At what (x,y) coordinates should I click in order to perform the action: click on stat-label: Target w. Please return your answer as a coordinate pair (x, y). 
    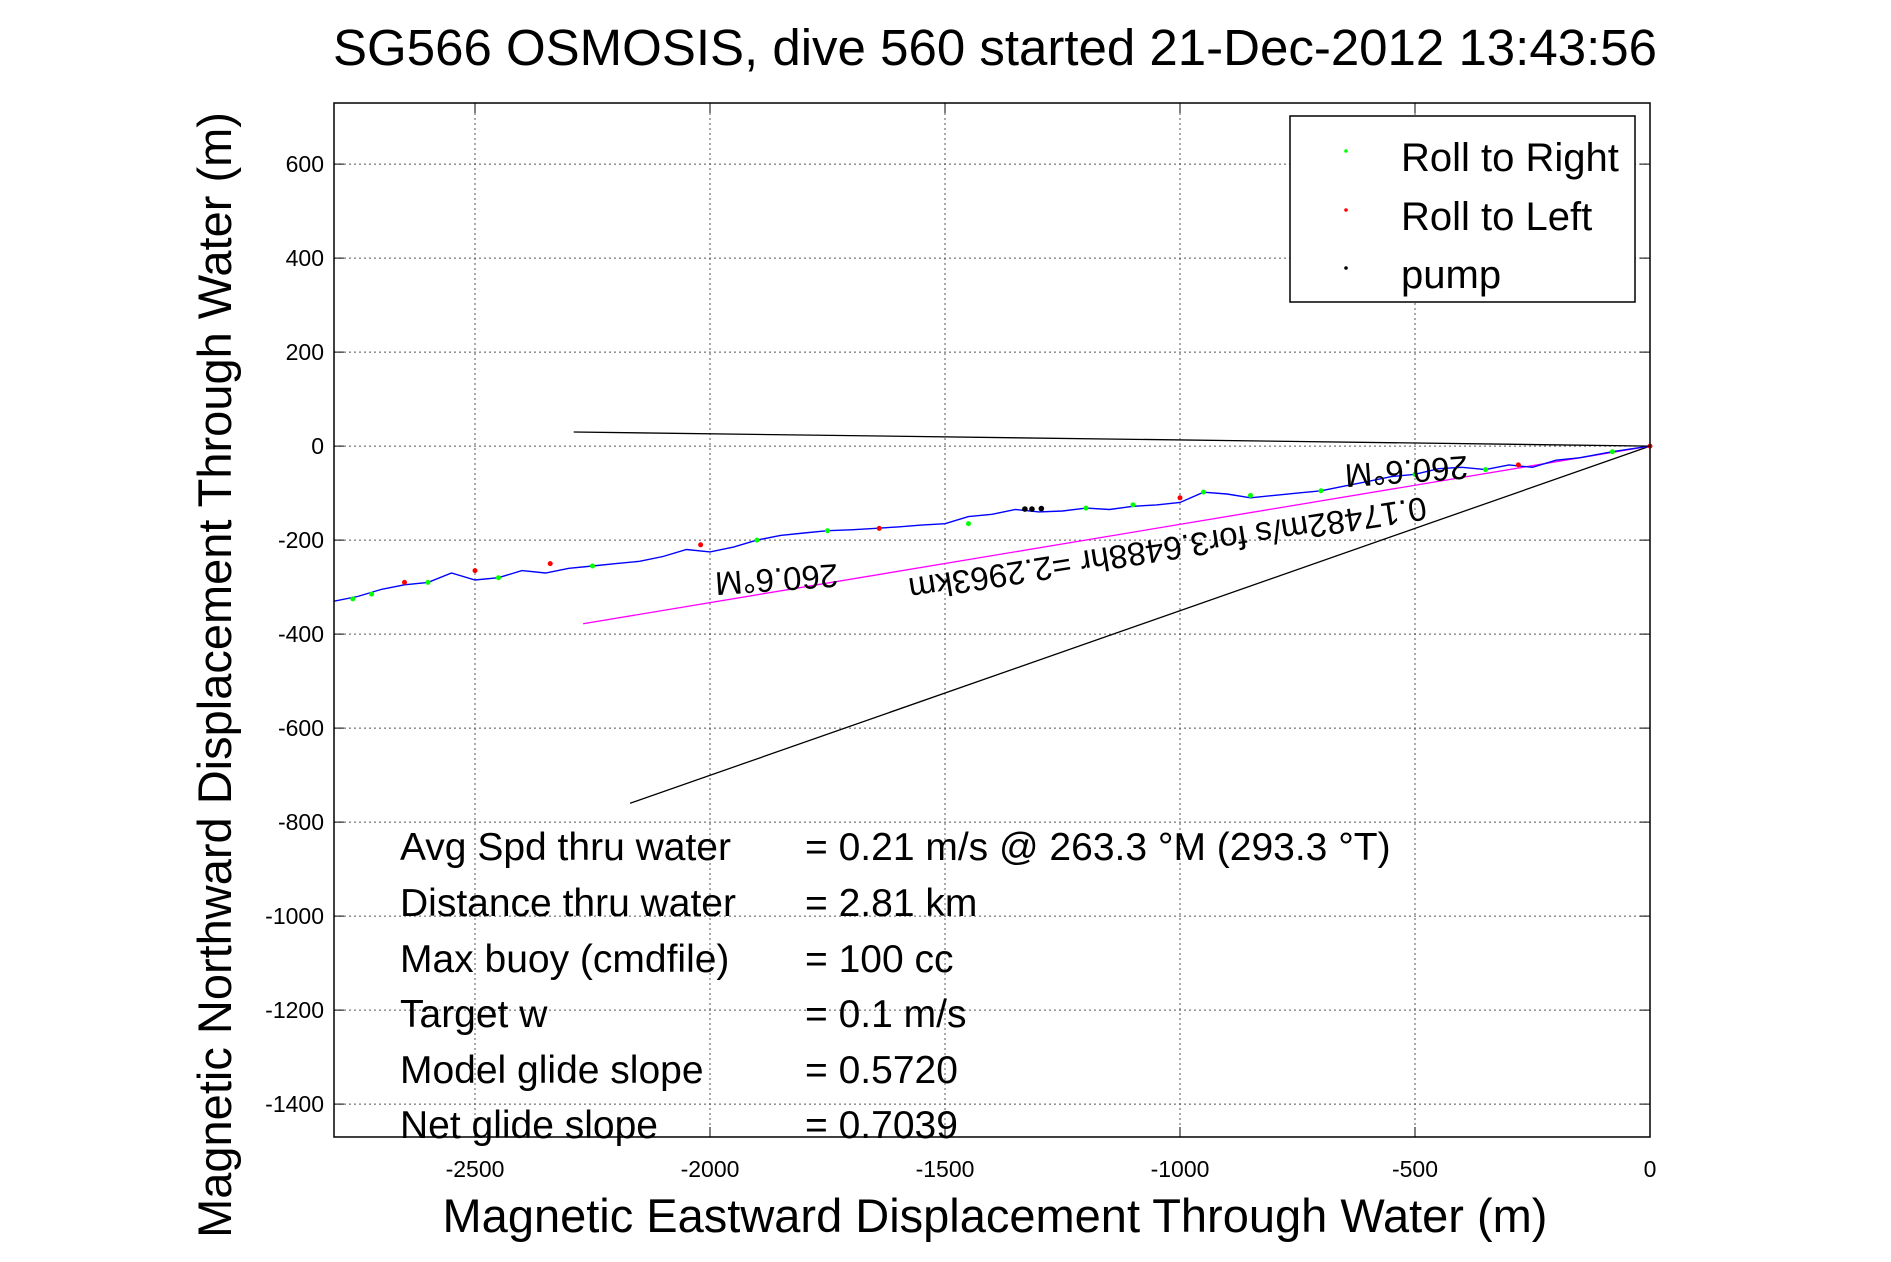
    Looking at the image, I should click on (474, 1014).